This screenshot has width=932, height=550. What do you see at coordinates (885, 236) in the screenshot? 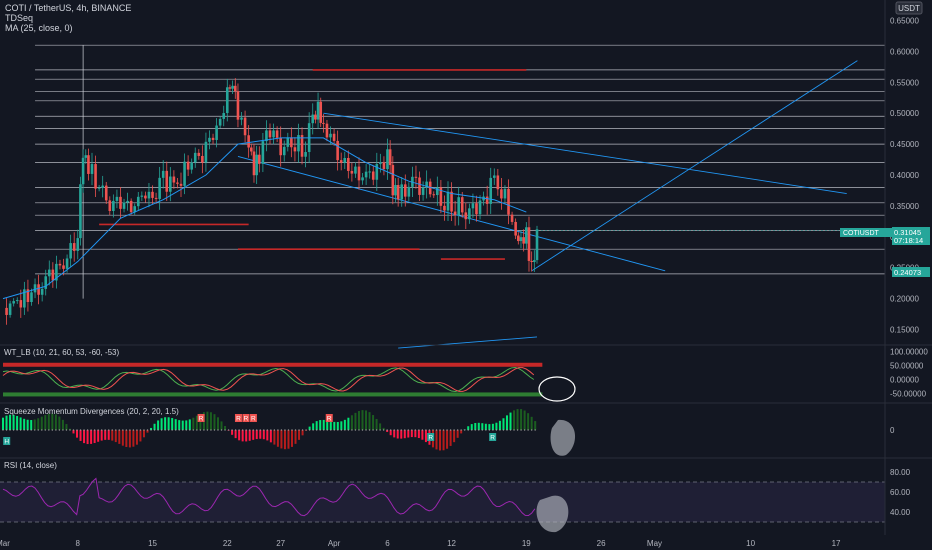
I see `current-price-badge: COTIUSDT 0.31045 07:18:14` at bounding box center [885, 236].